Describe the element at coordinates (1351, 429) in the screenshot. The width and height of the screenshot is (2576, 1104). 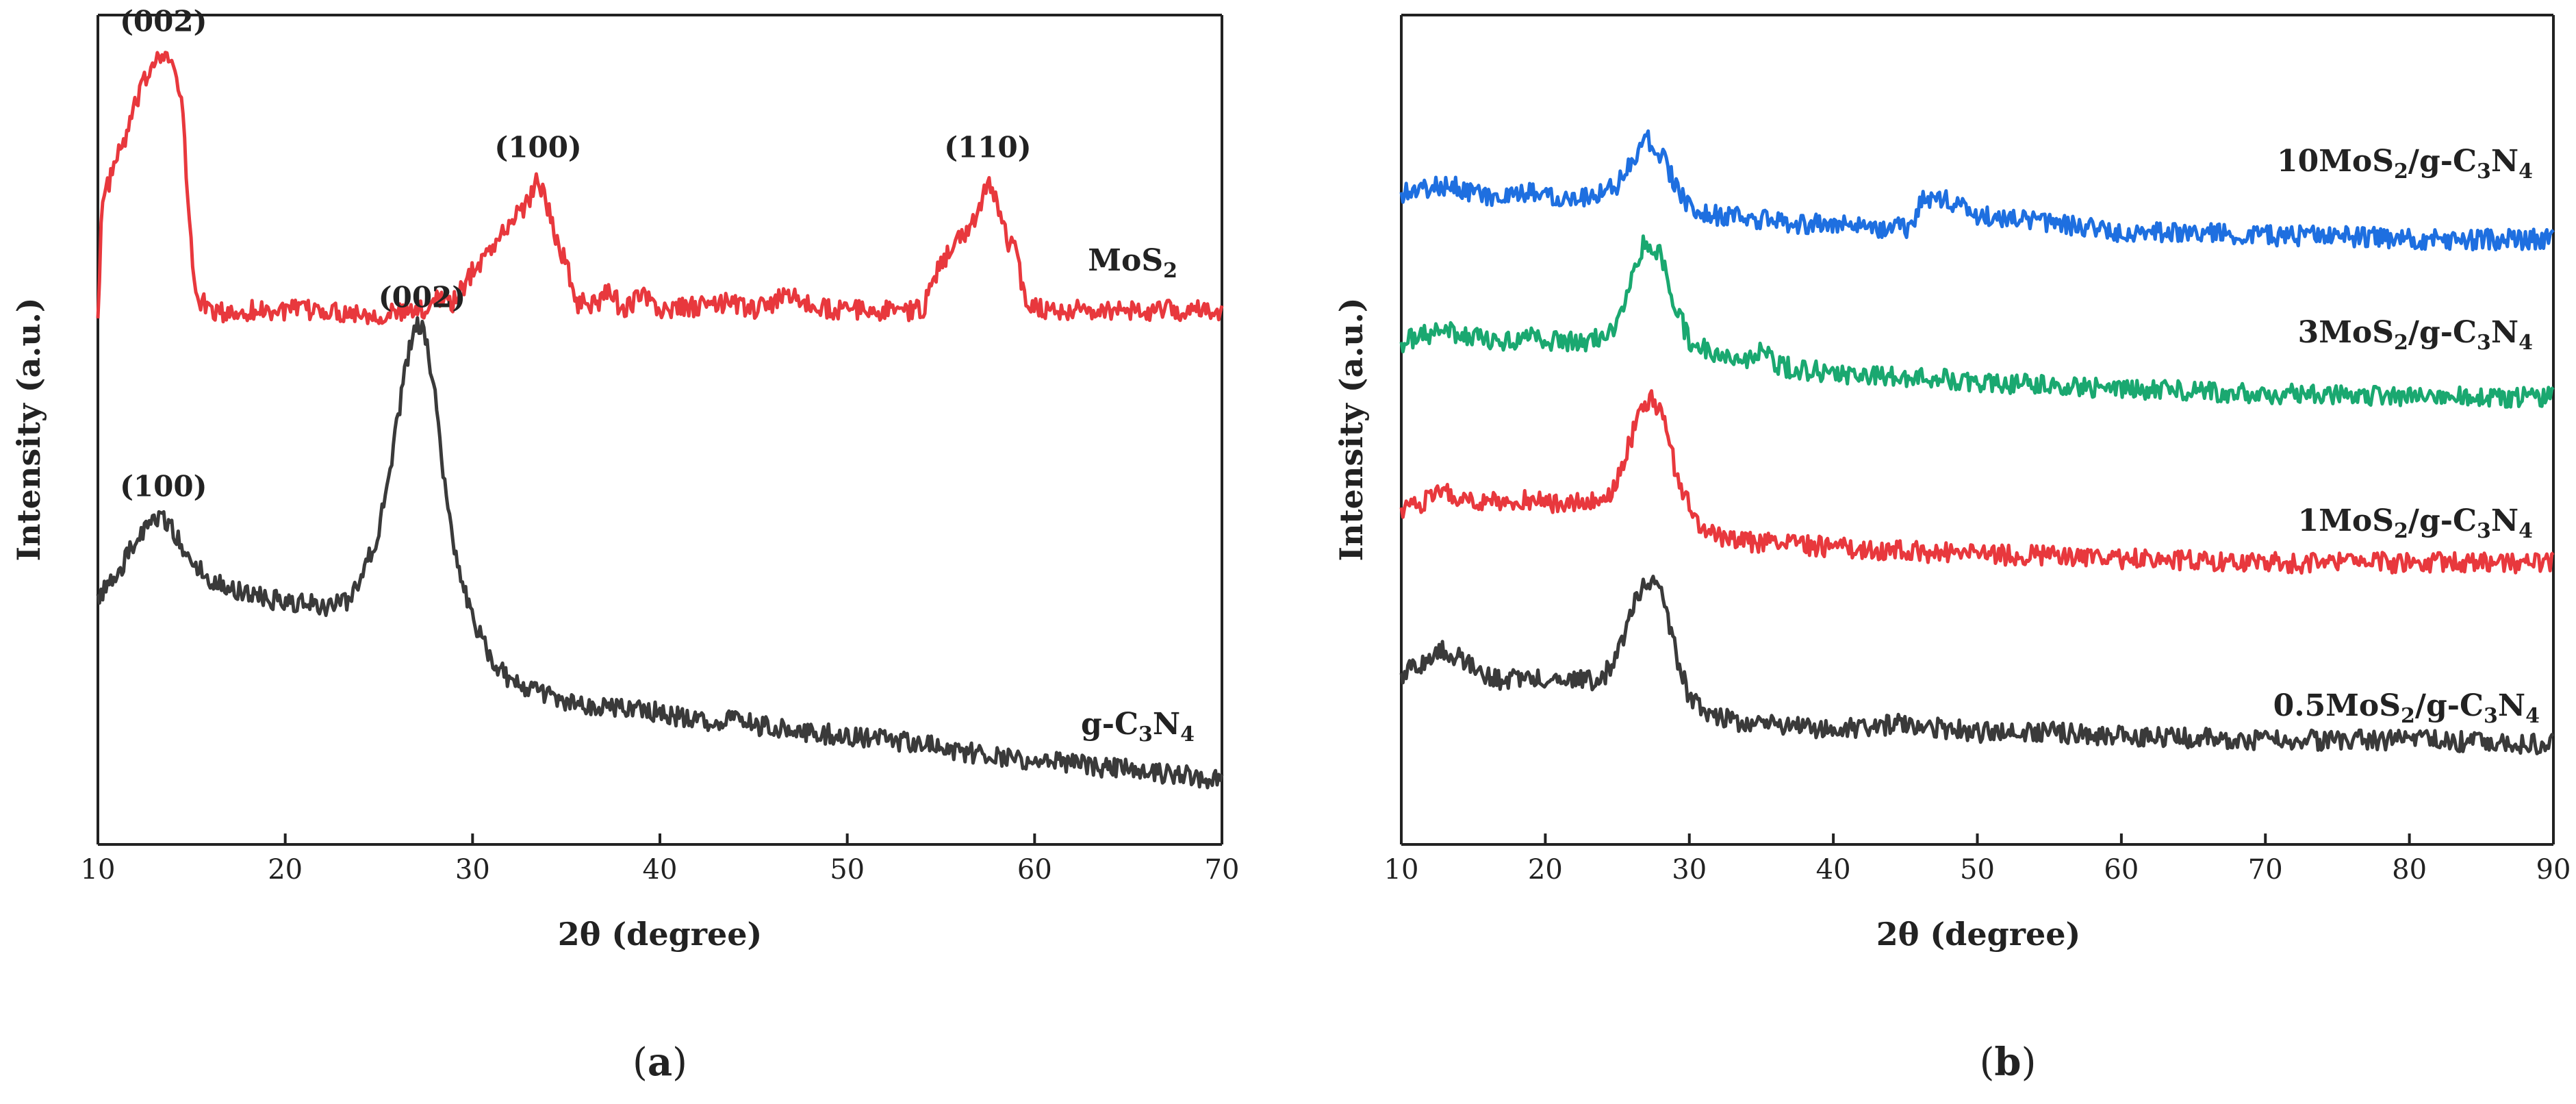
I see `panel-b-y-axis-title: Intensity (a.u.)` at that location.